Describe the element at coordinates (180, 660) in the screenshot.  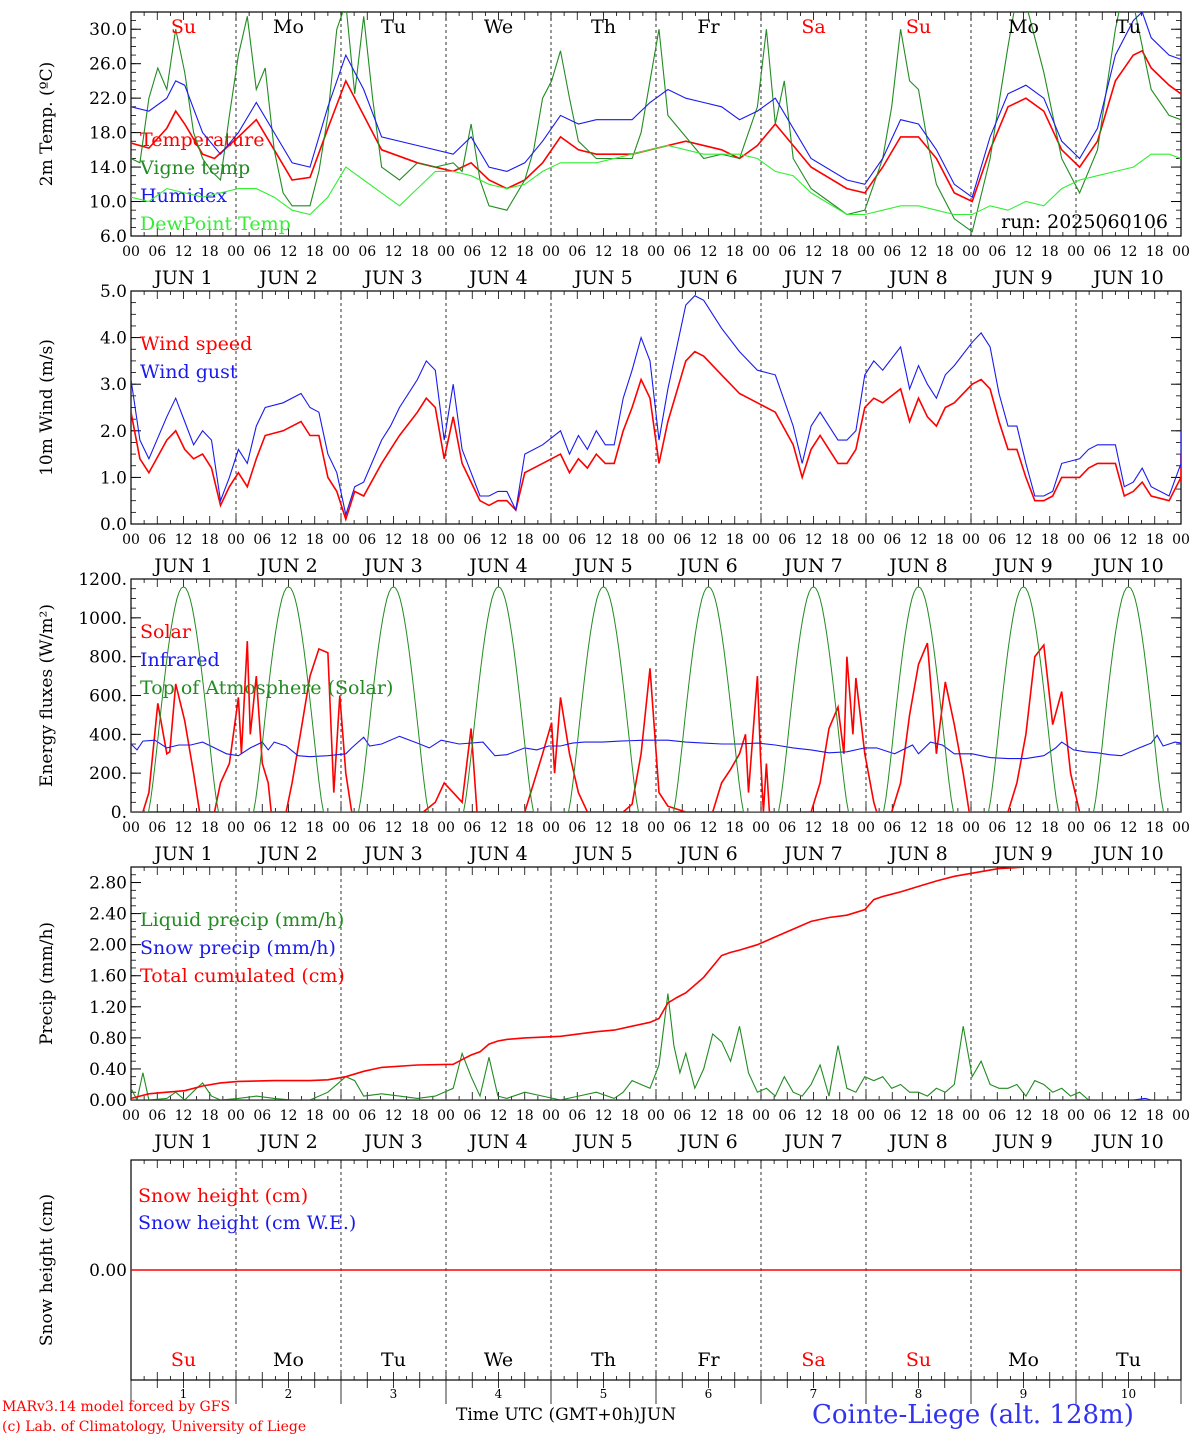
I see `legend-entry: Infrared` at that location.